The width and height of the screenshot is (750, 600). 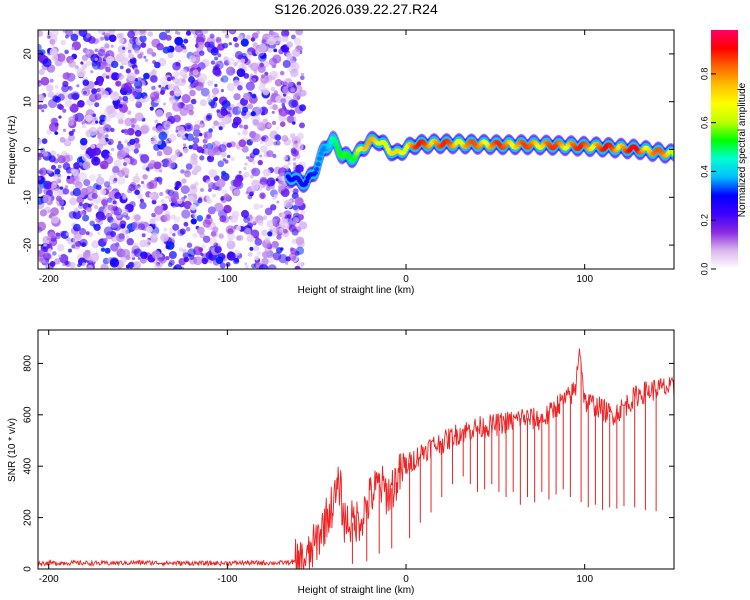 What do you see at coordinates (704, 269) in the screenshot?
I see `colorbar-tick-label: 0.0` at bounding box center [704, 269].